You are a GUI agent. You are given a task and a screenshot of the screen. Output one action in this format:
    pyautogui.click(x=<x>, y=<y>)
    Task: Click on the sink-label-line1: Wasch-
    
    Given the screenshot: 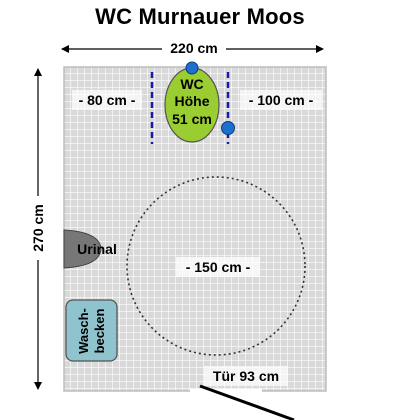 What is the action you would take?
    pyautogui.click(x=83, y=331)
    